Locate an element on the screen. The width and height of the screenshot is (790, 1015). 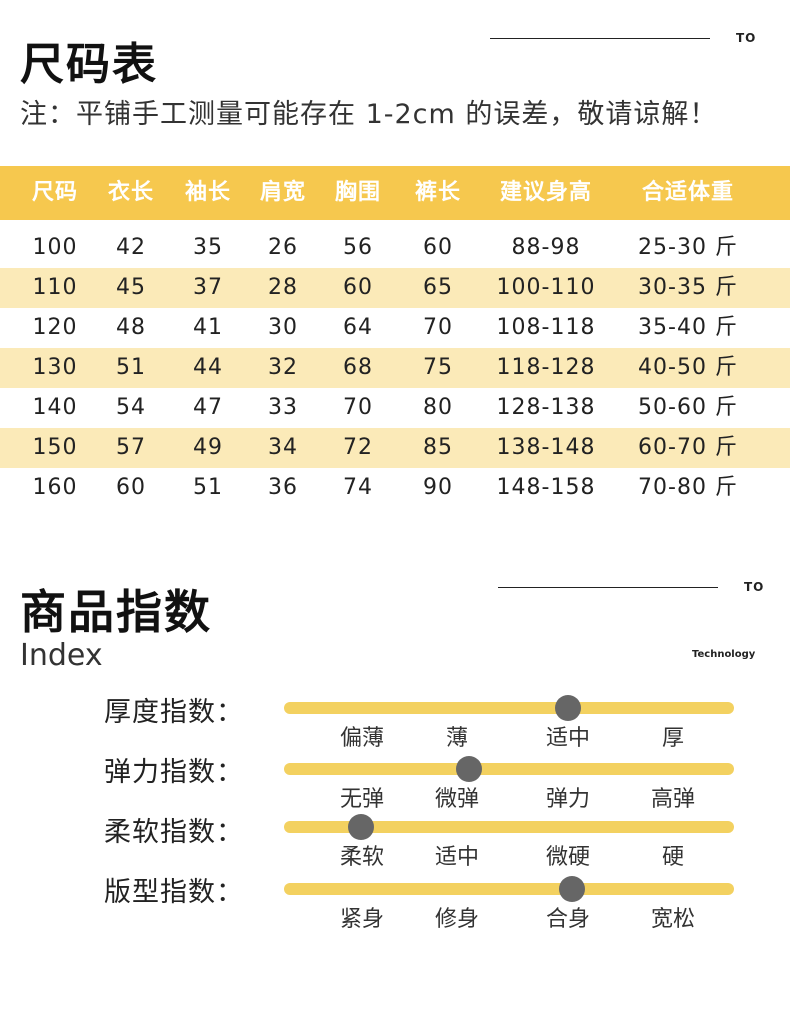
index-option-label: 合身 is located at coordinates (567, 919).